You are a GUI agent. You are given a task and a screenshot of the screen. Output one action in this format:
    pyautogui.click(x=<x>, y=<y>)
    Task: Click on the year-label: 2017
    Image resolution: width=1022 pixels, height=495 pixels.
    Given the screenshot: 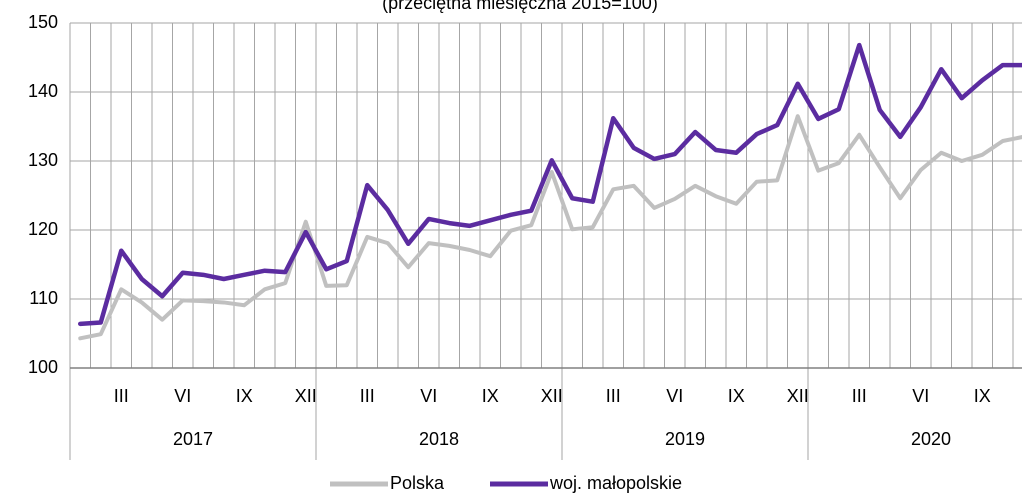 What is the action you would take?
    pyautogui.click(x=193, y=439)
    